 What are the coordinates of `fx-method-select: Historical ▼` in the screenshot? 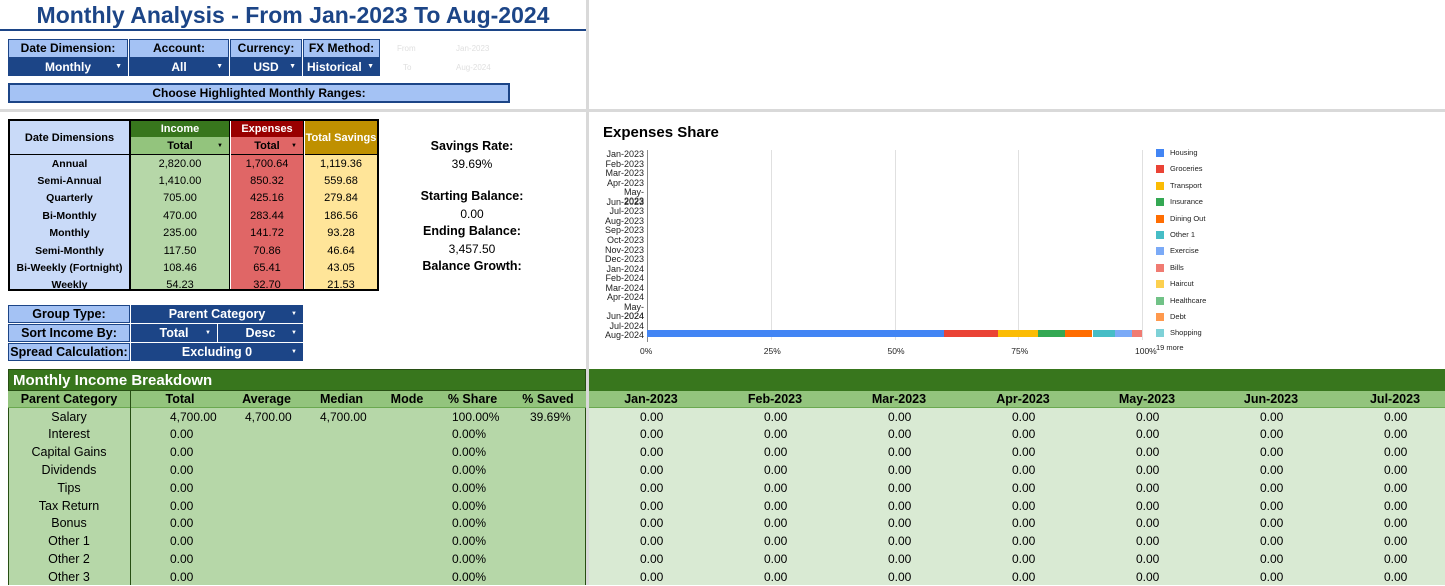 It's located at (341, 67).